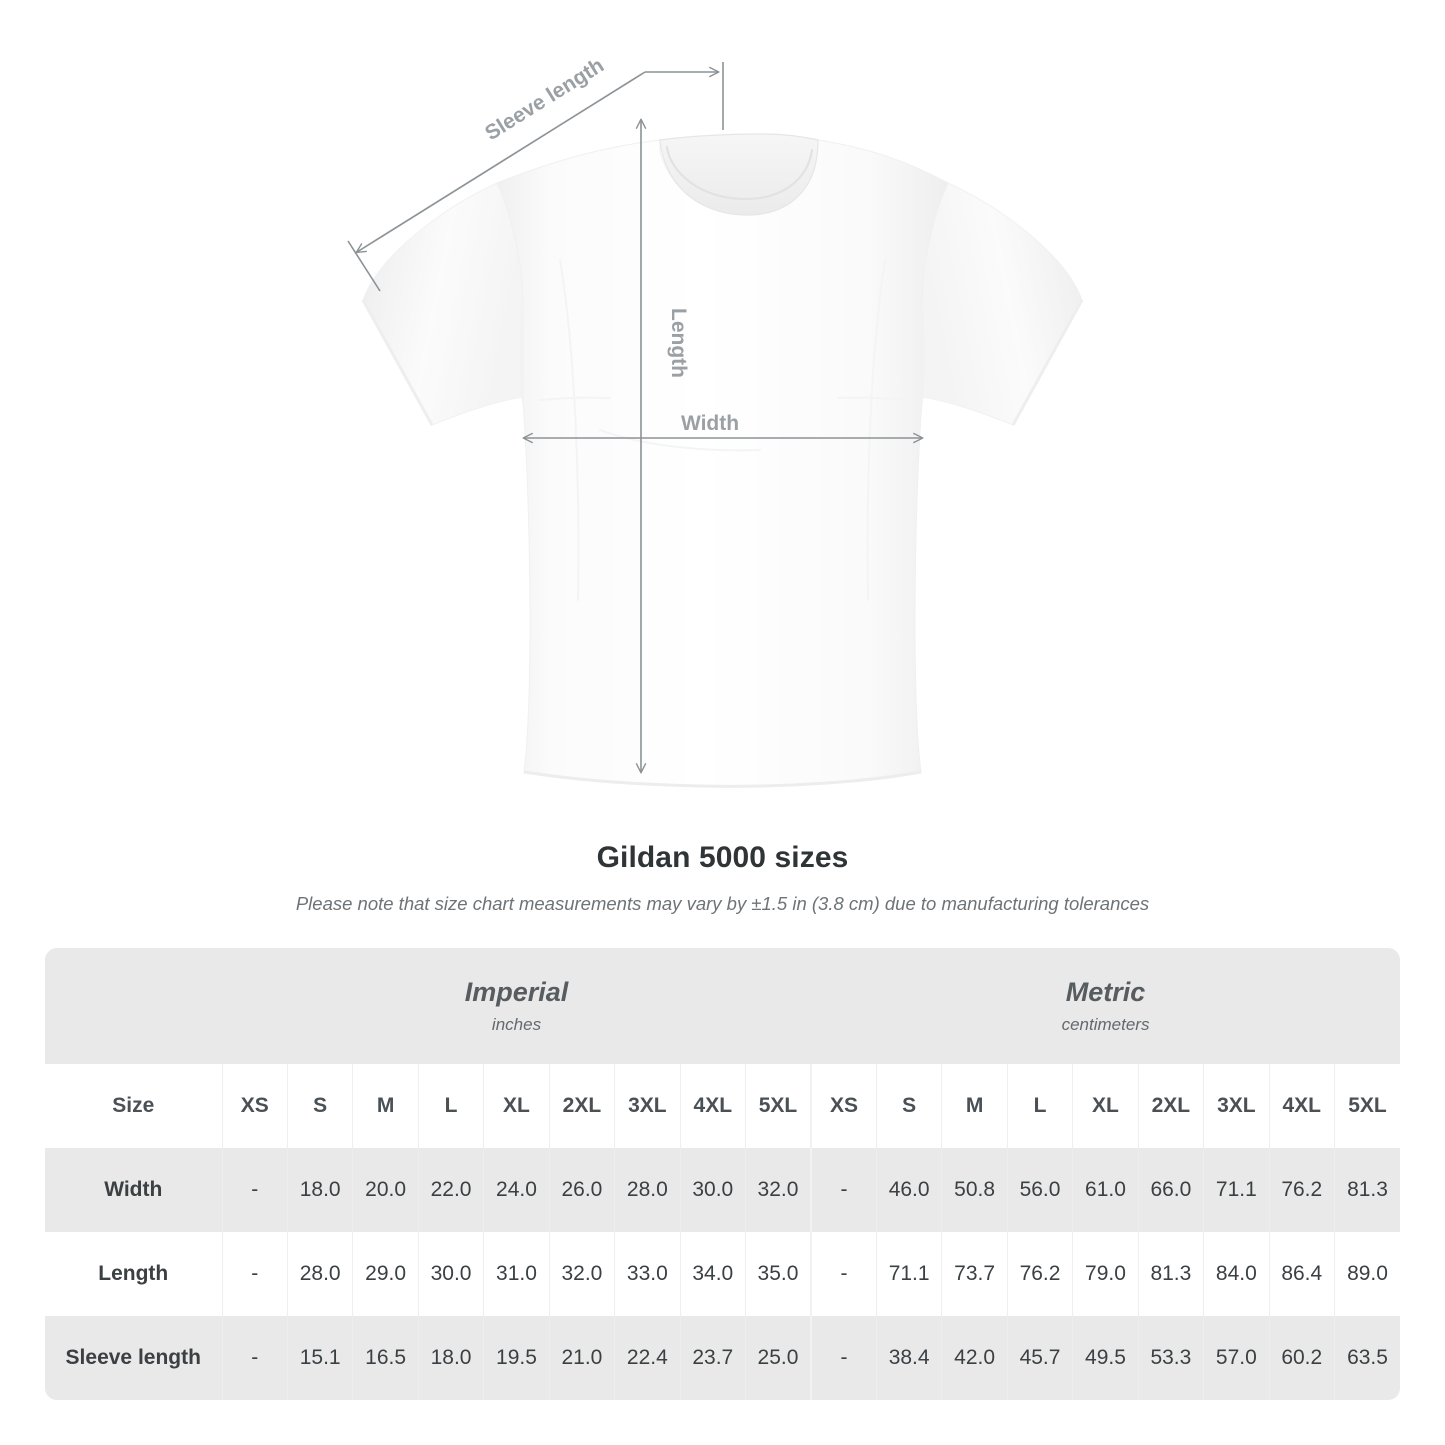 This screenshot has height=1445, width=1445. I want to click on cell-sleeve-length-imperial-3XL: 22.4, so click(647, 1358).